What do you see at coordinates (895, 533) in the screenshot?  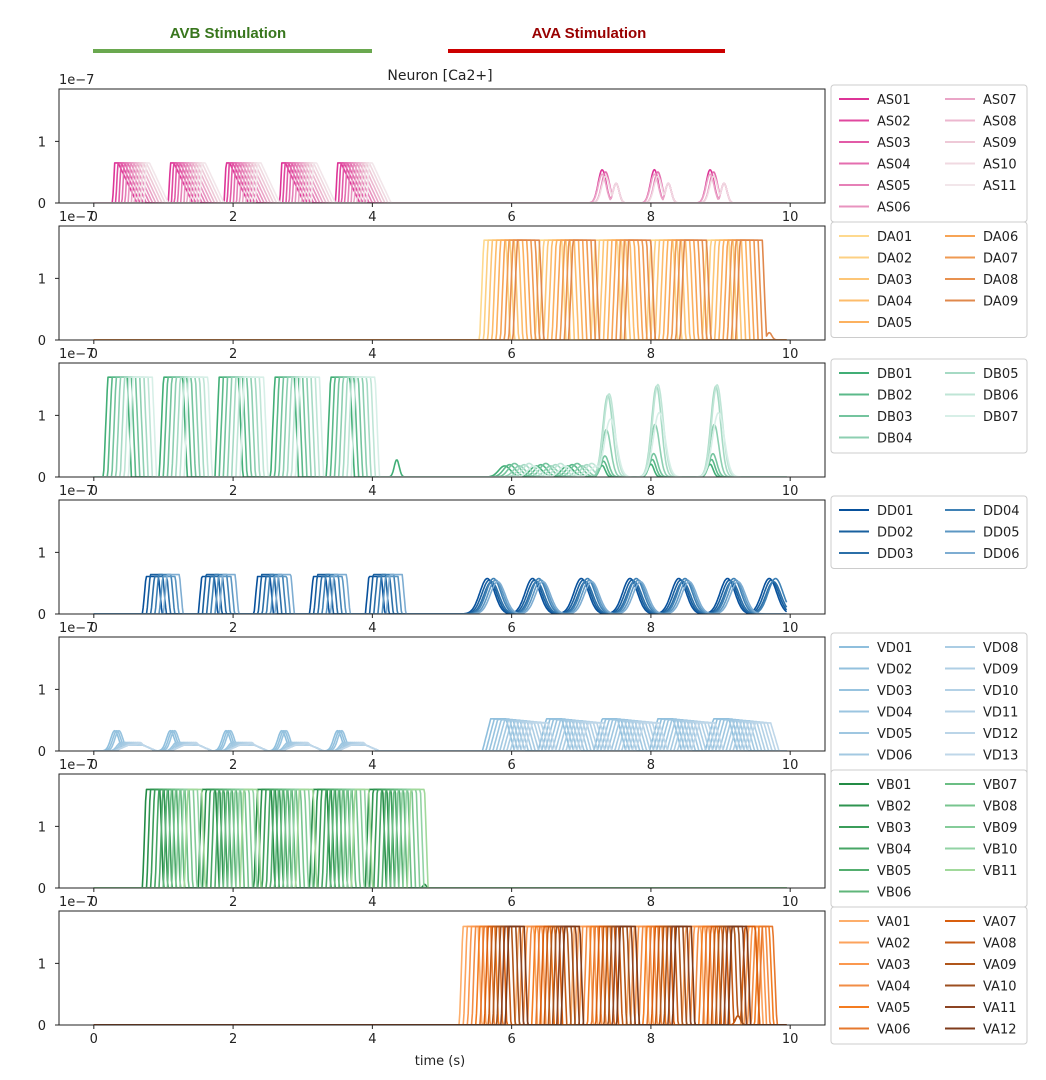 I see `legend-label-dd02: DD02` at bounding box center [895, 533].